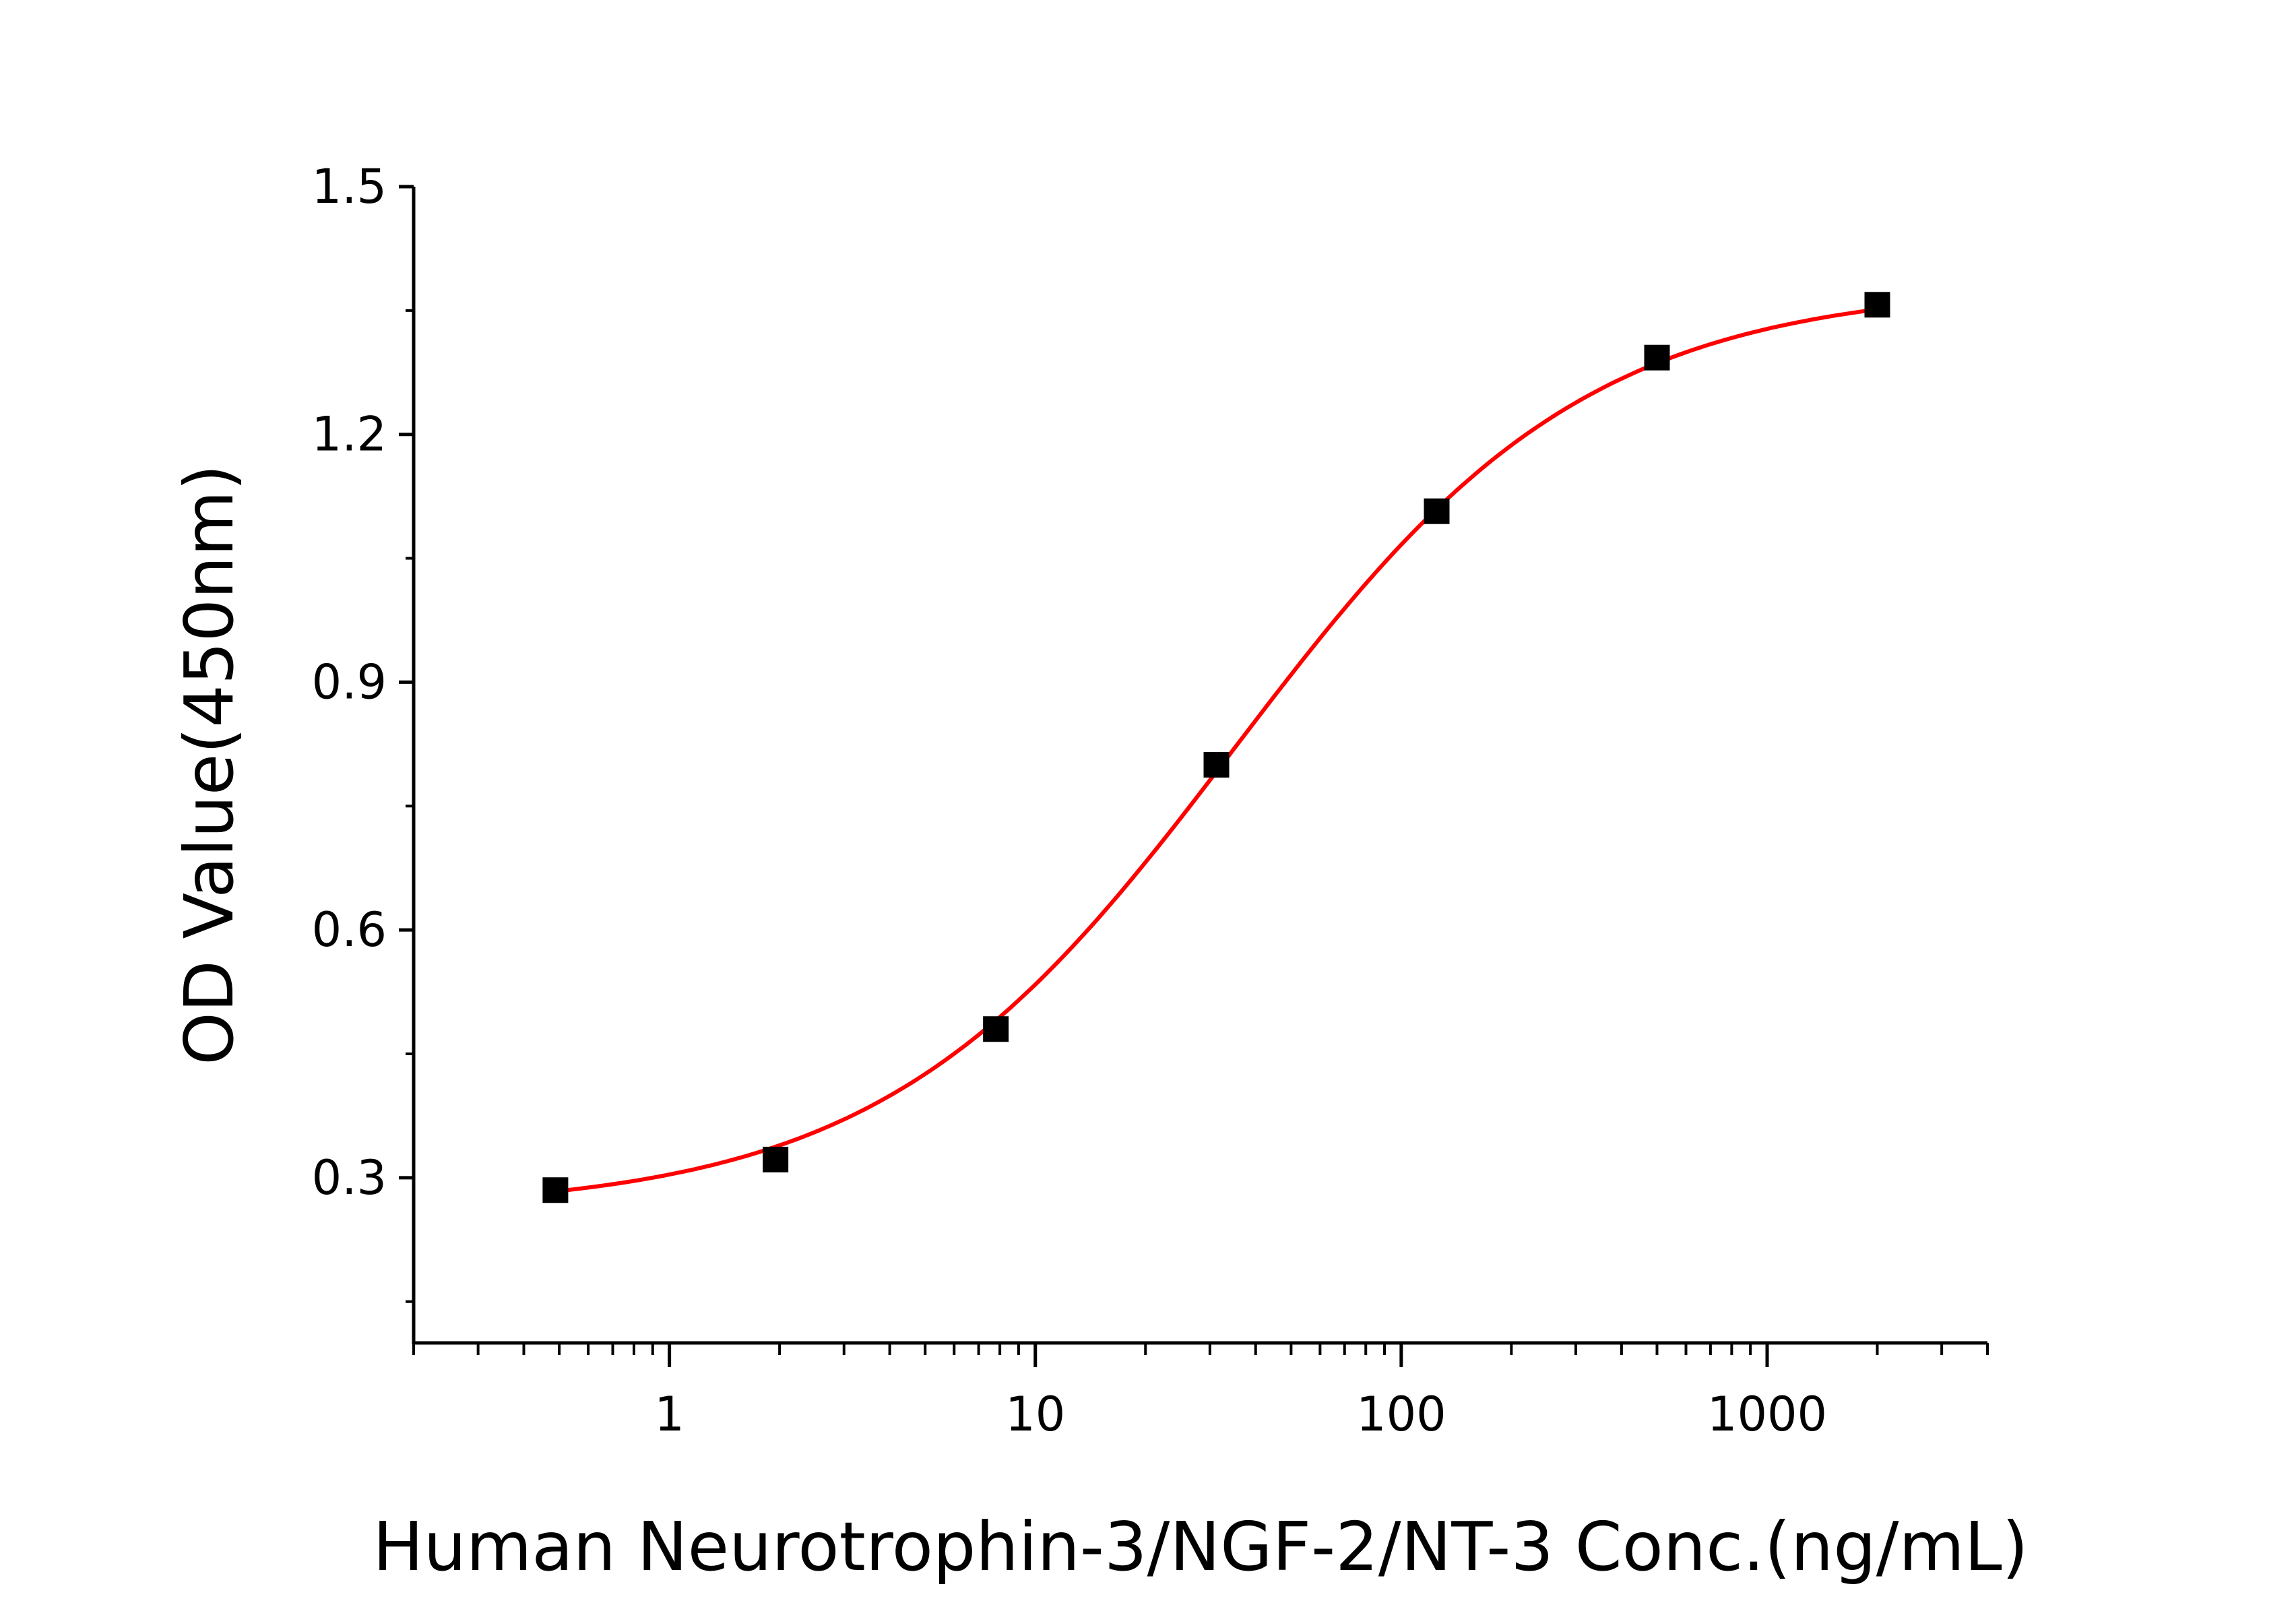 Image resolution: width=2296 pixels, height=1603 pixels. Describe the element at coordinates (349, 929) in the screenshot. I see `y-tick-label: 0.6` at that location.